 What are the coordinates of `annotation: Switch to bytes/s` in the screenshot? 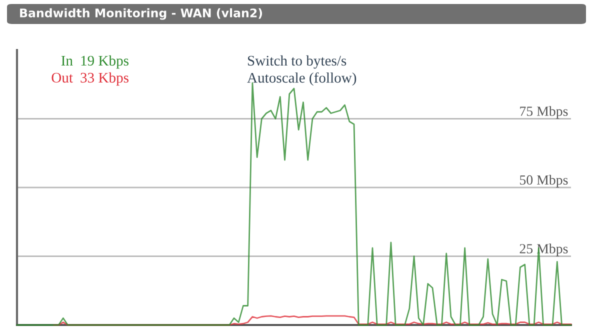 It's located at (297, 62).